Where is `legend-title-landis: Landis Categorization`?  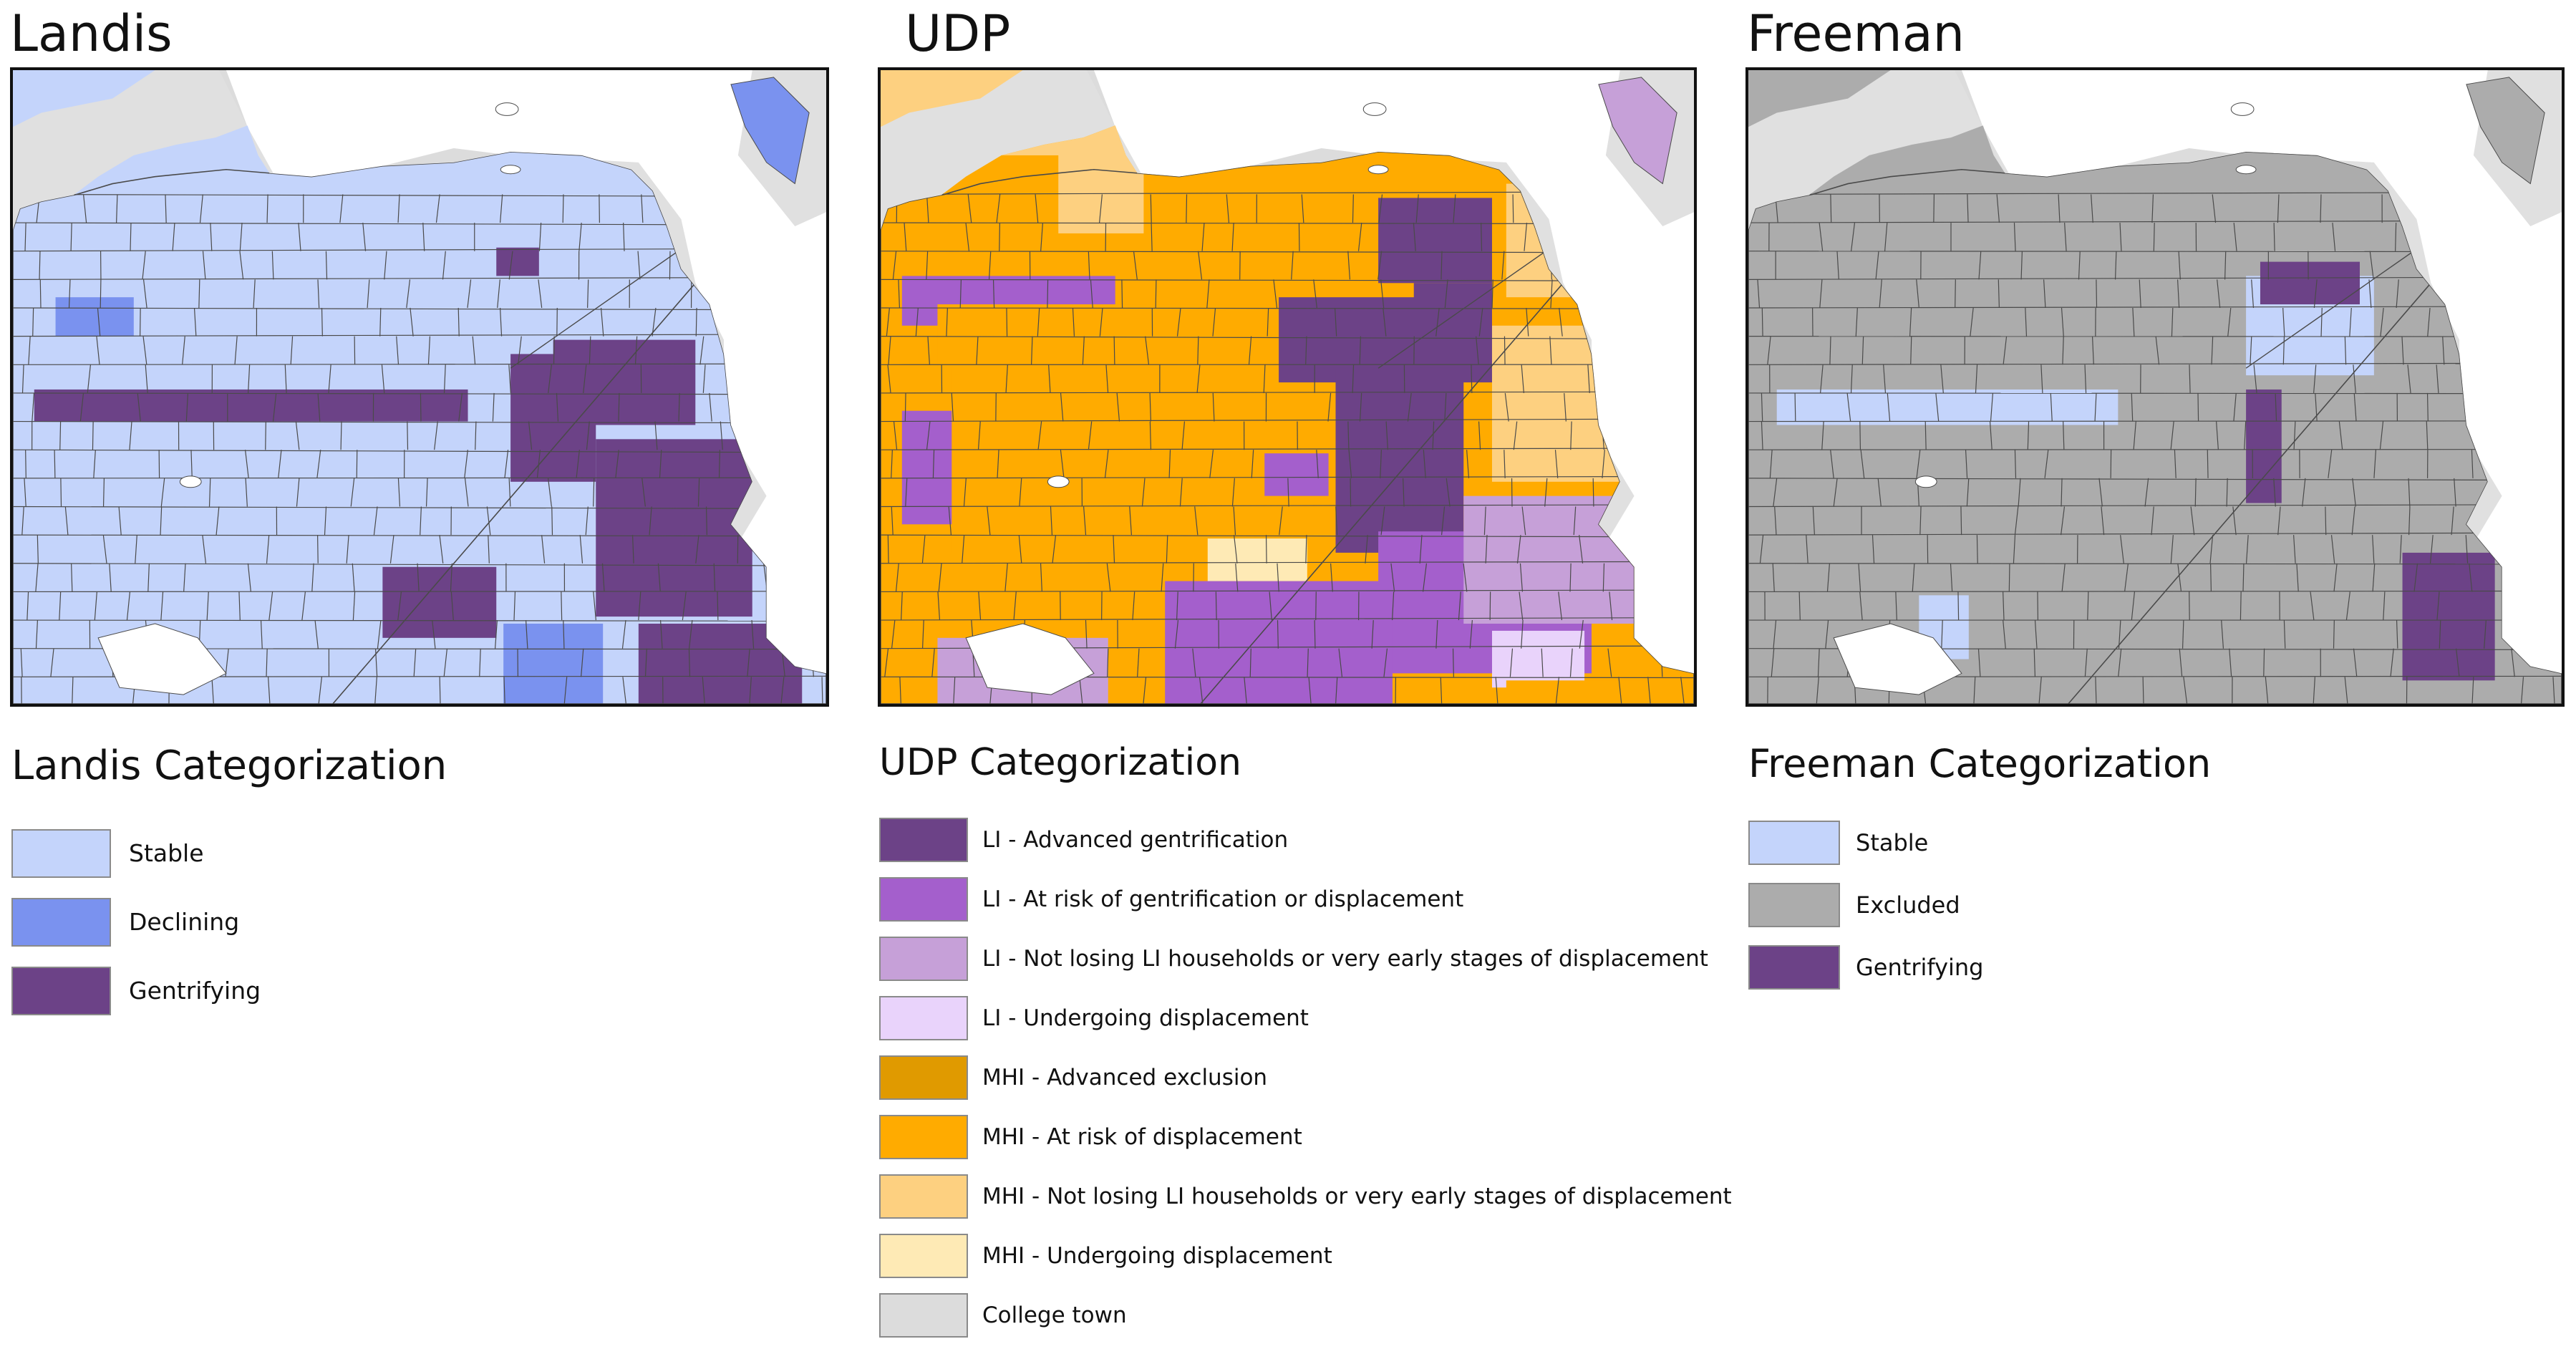
legend-title-landis: Landis Categorization is located at coordinates (229, 766).